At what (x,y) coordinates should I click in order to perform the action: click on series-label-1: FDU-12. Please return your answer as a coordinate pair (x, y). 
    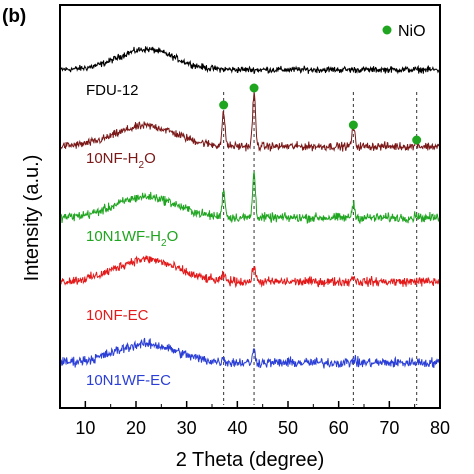
    Looking at the image, I should click on (112, 90).